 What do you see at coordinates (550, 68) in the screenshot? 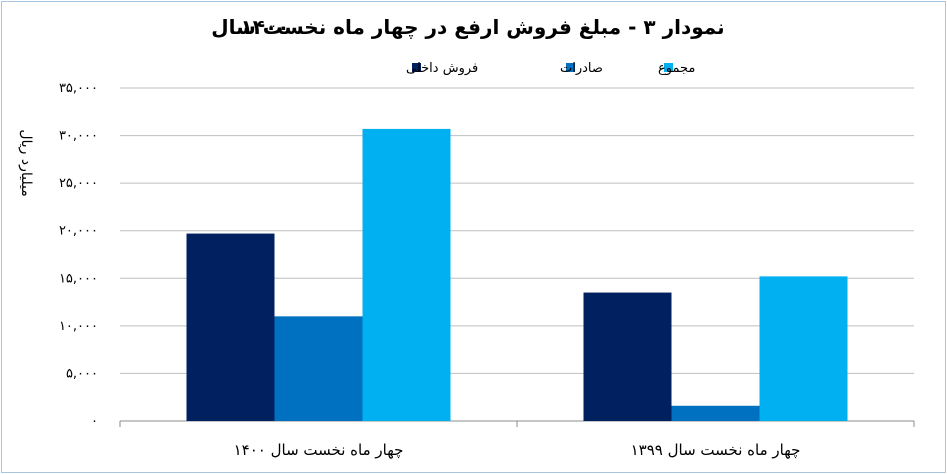
I see `legend: فروش داخلی صادرات مجموع` at bounding box center [550, 68].